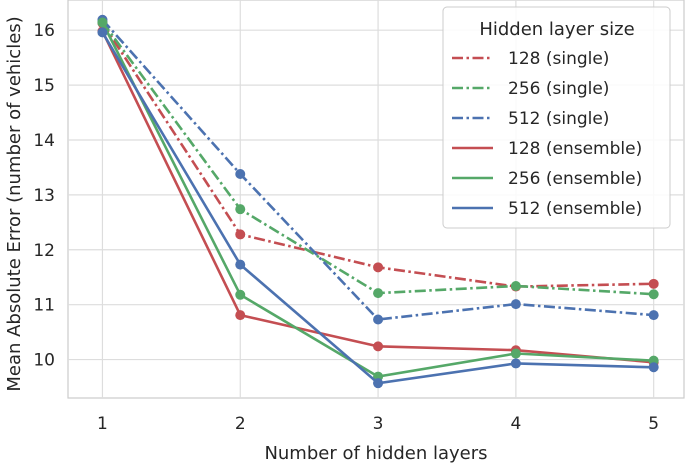 Image resolution: width=685 pixels, height=466 pixels. What do you see at coordinates (44, 251) in the screenshot?
I see `y-tick-label: 12` at bounding box center [44, 251].